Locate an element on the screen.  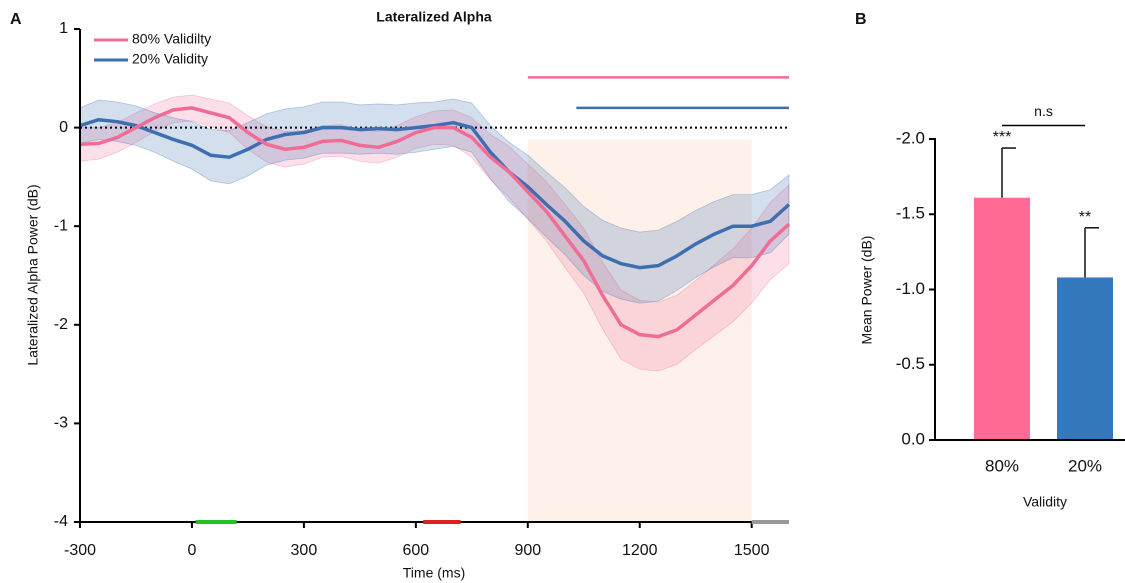
x-tick-label: -300 is located at coordinates (80, 550).